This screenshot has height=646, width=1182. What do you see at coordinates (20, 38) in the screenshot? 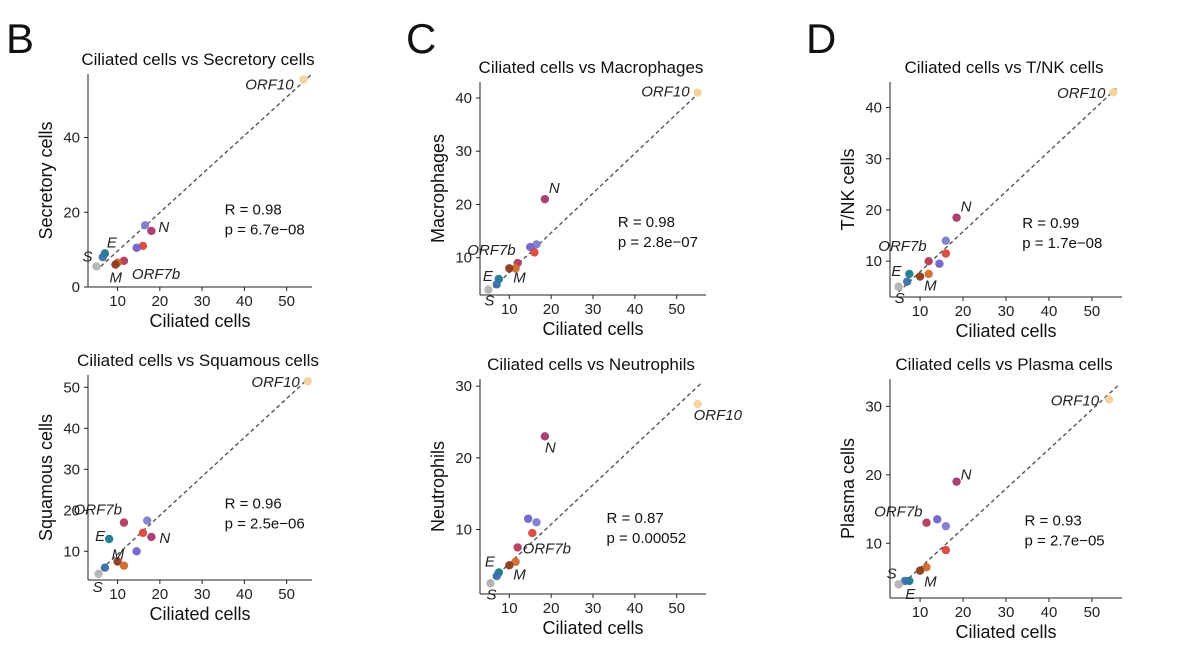
I see `panel-letter-b: B` at bounding box center [20, 38].